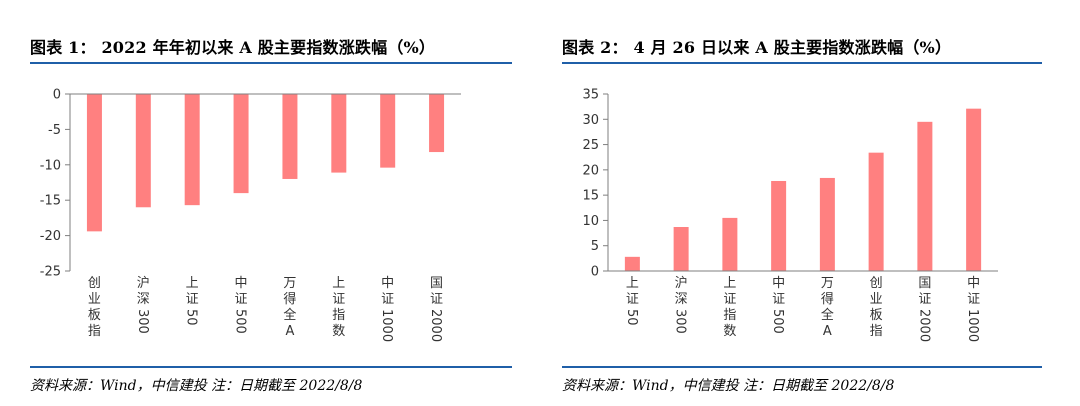 This screenshot has width=1080, height=406. Describe the element at coordinates (50, 272) in the screenshot. I see `y-tick-label: -25` at that location.